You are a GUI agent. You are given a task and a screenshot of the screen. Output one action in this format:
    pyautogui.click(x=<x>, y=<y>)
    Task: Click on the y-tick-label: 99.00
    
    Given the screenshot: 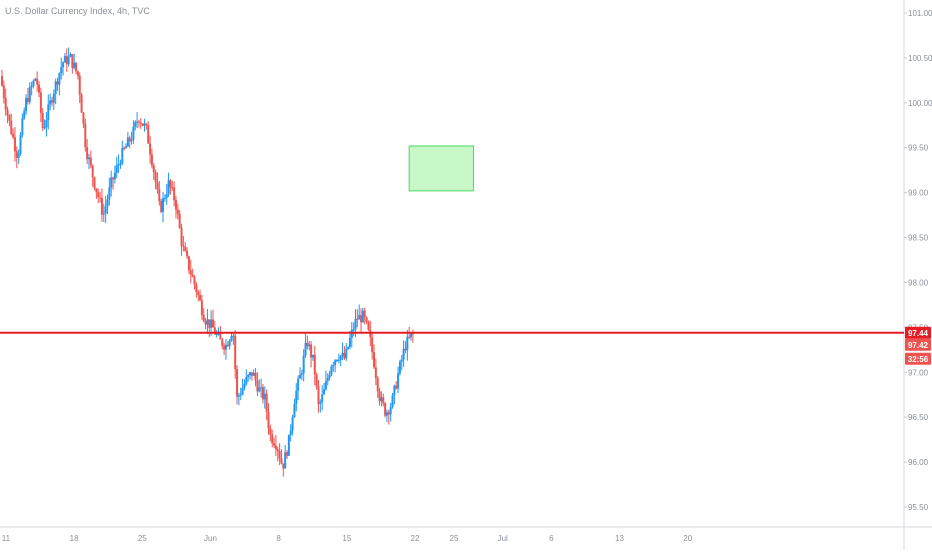 What is the action you would take?
    pyautogui.click(x=918, y=193)
    